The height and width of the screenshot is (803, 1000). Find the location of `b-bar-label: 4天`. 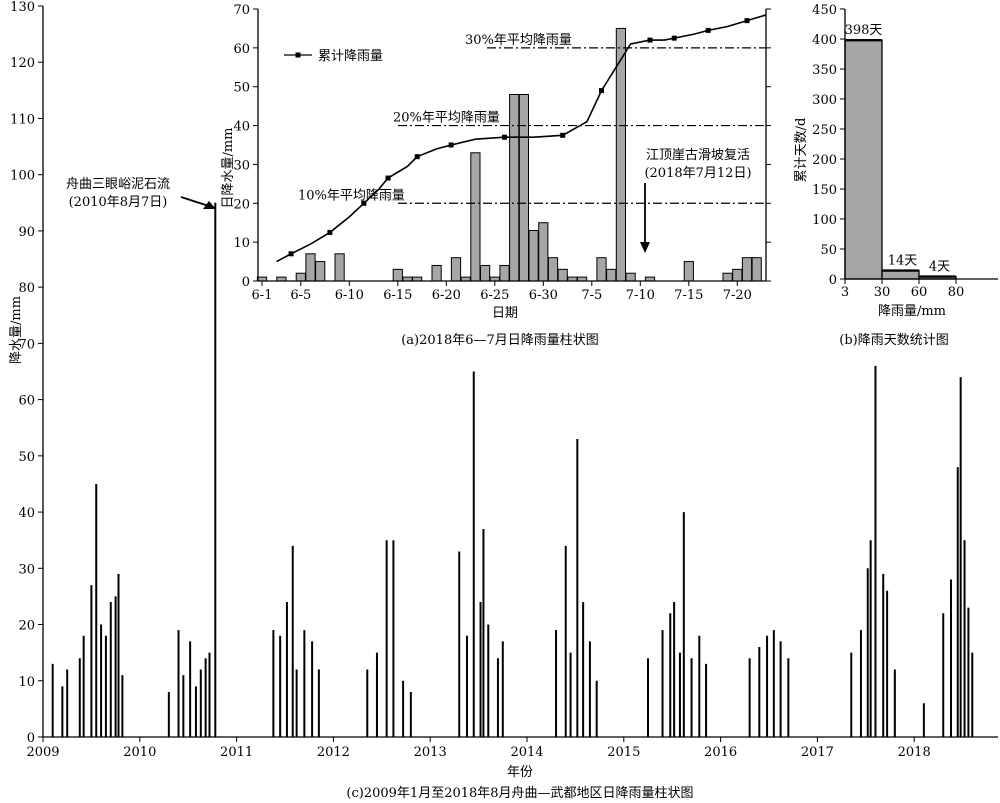

b-bar-label: 4天 is located at coordinates (939, 267).